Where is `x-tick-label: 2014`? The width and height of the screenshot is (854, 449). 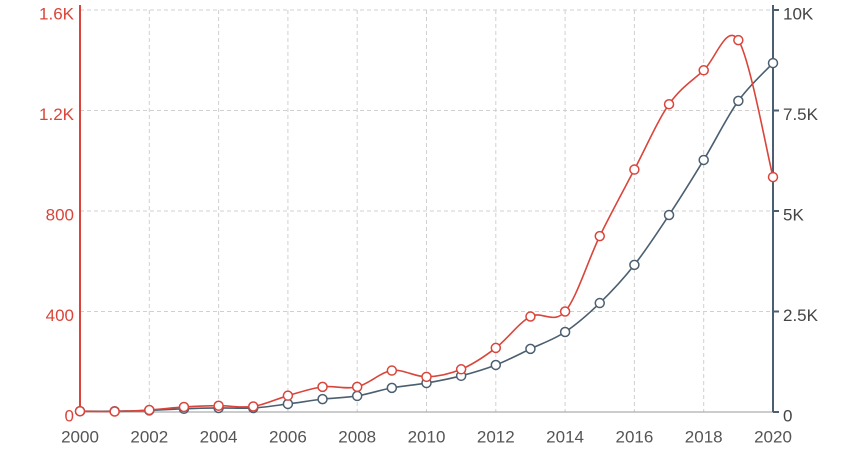
x-tick-label: 2014 is located at coordinates (565, 436).